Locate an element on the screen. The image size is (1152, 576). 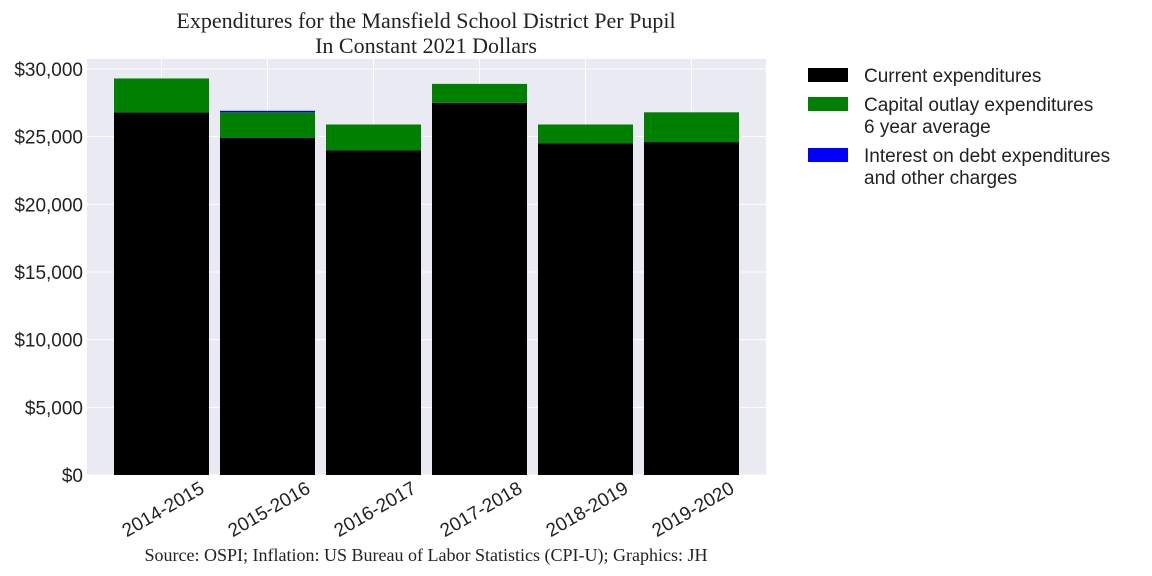
y-tick-label: $30,000 is located at coordinates (48, 70).